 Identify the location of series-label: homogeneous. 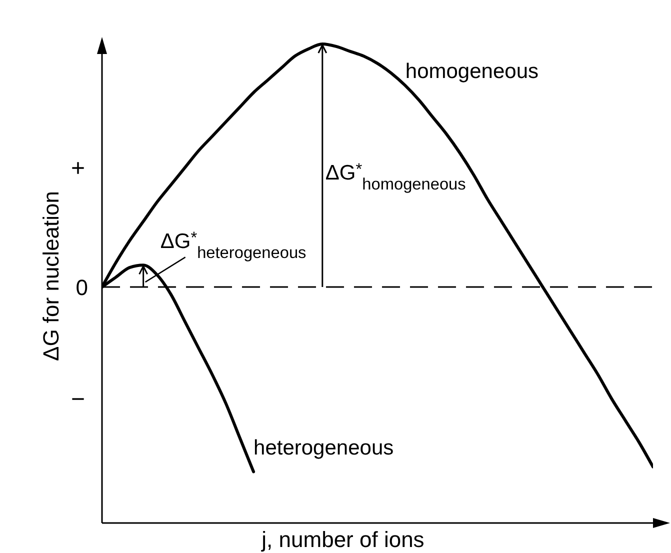
(472, 72).